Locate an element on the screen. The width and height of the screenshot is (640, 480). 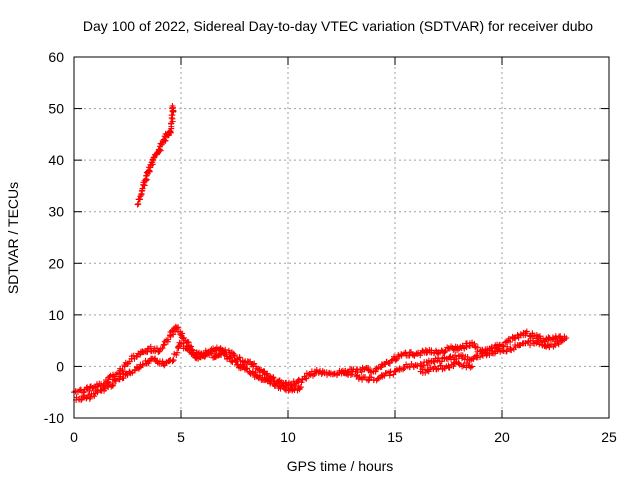
x-tick-label: 20 is located at coordinates (502, 437).